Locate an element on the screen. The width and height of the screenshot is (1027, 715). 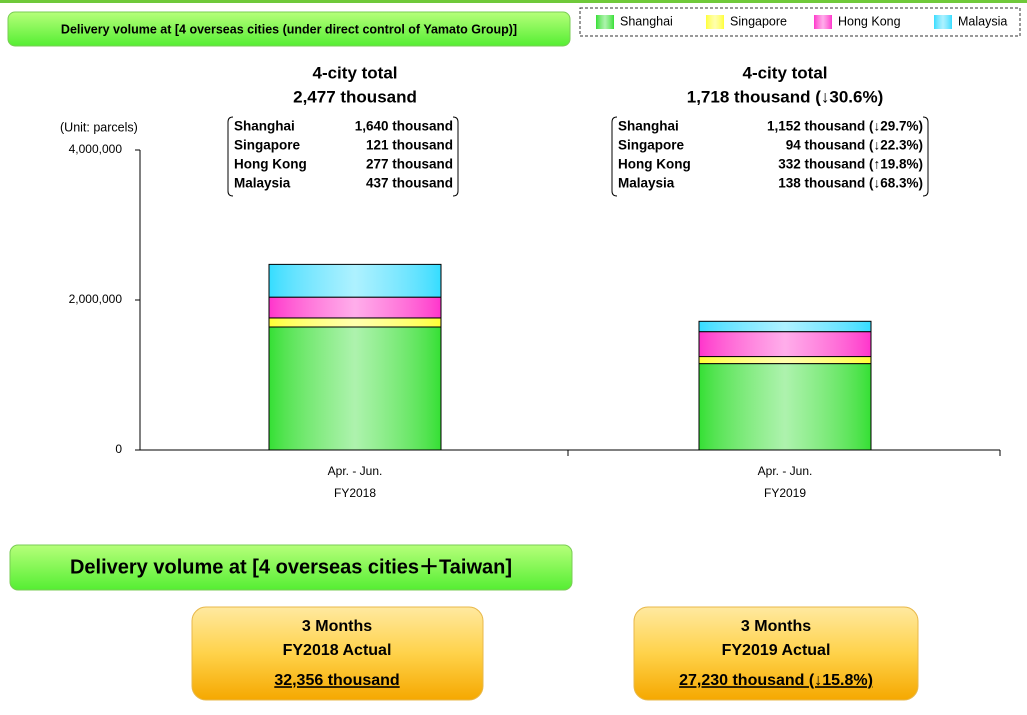
summary-value: 32,356 thousand is located at coordinates (336, 680).